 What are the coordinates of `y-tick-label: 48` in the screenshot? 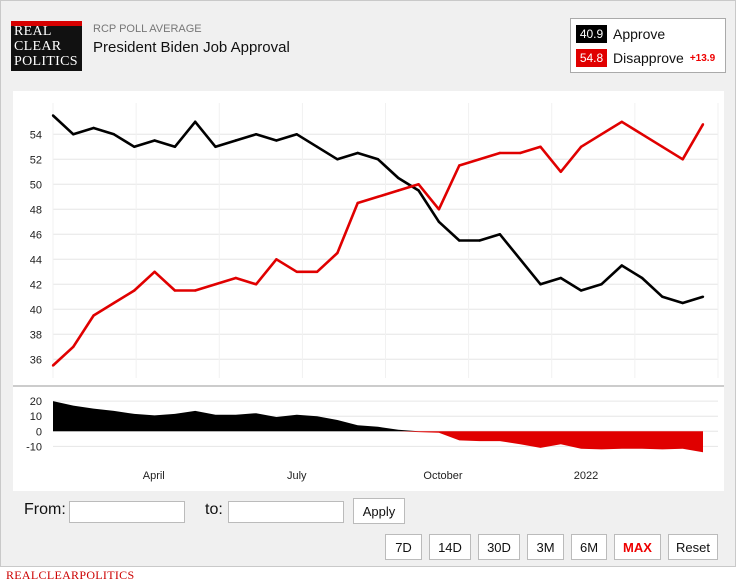 It's located at (36, 210).